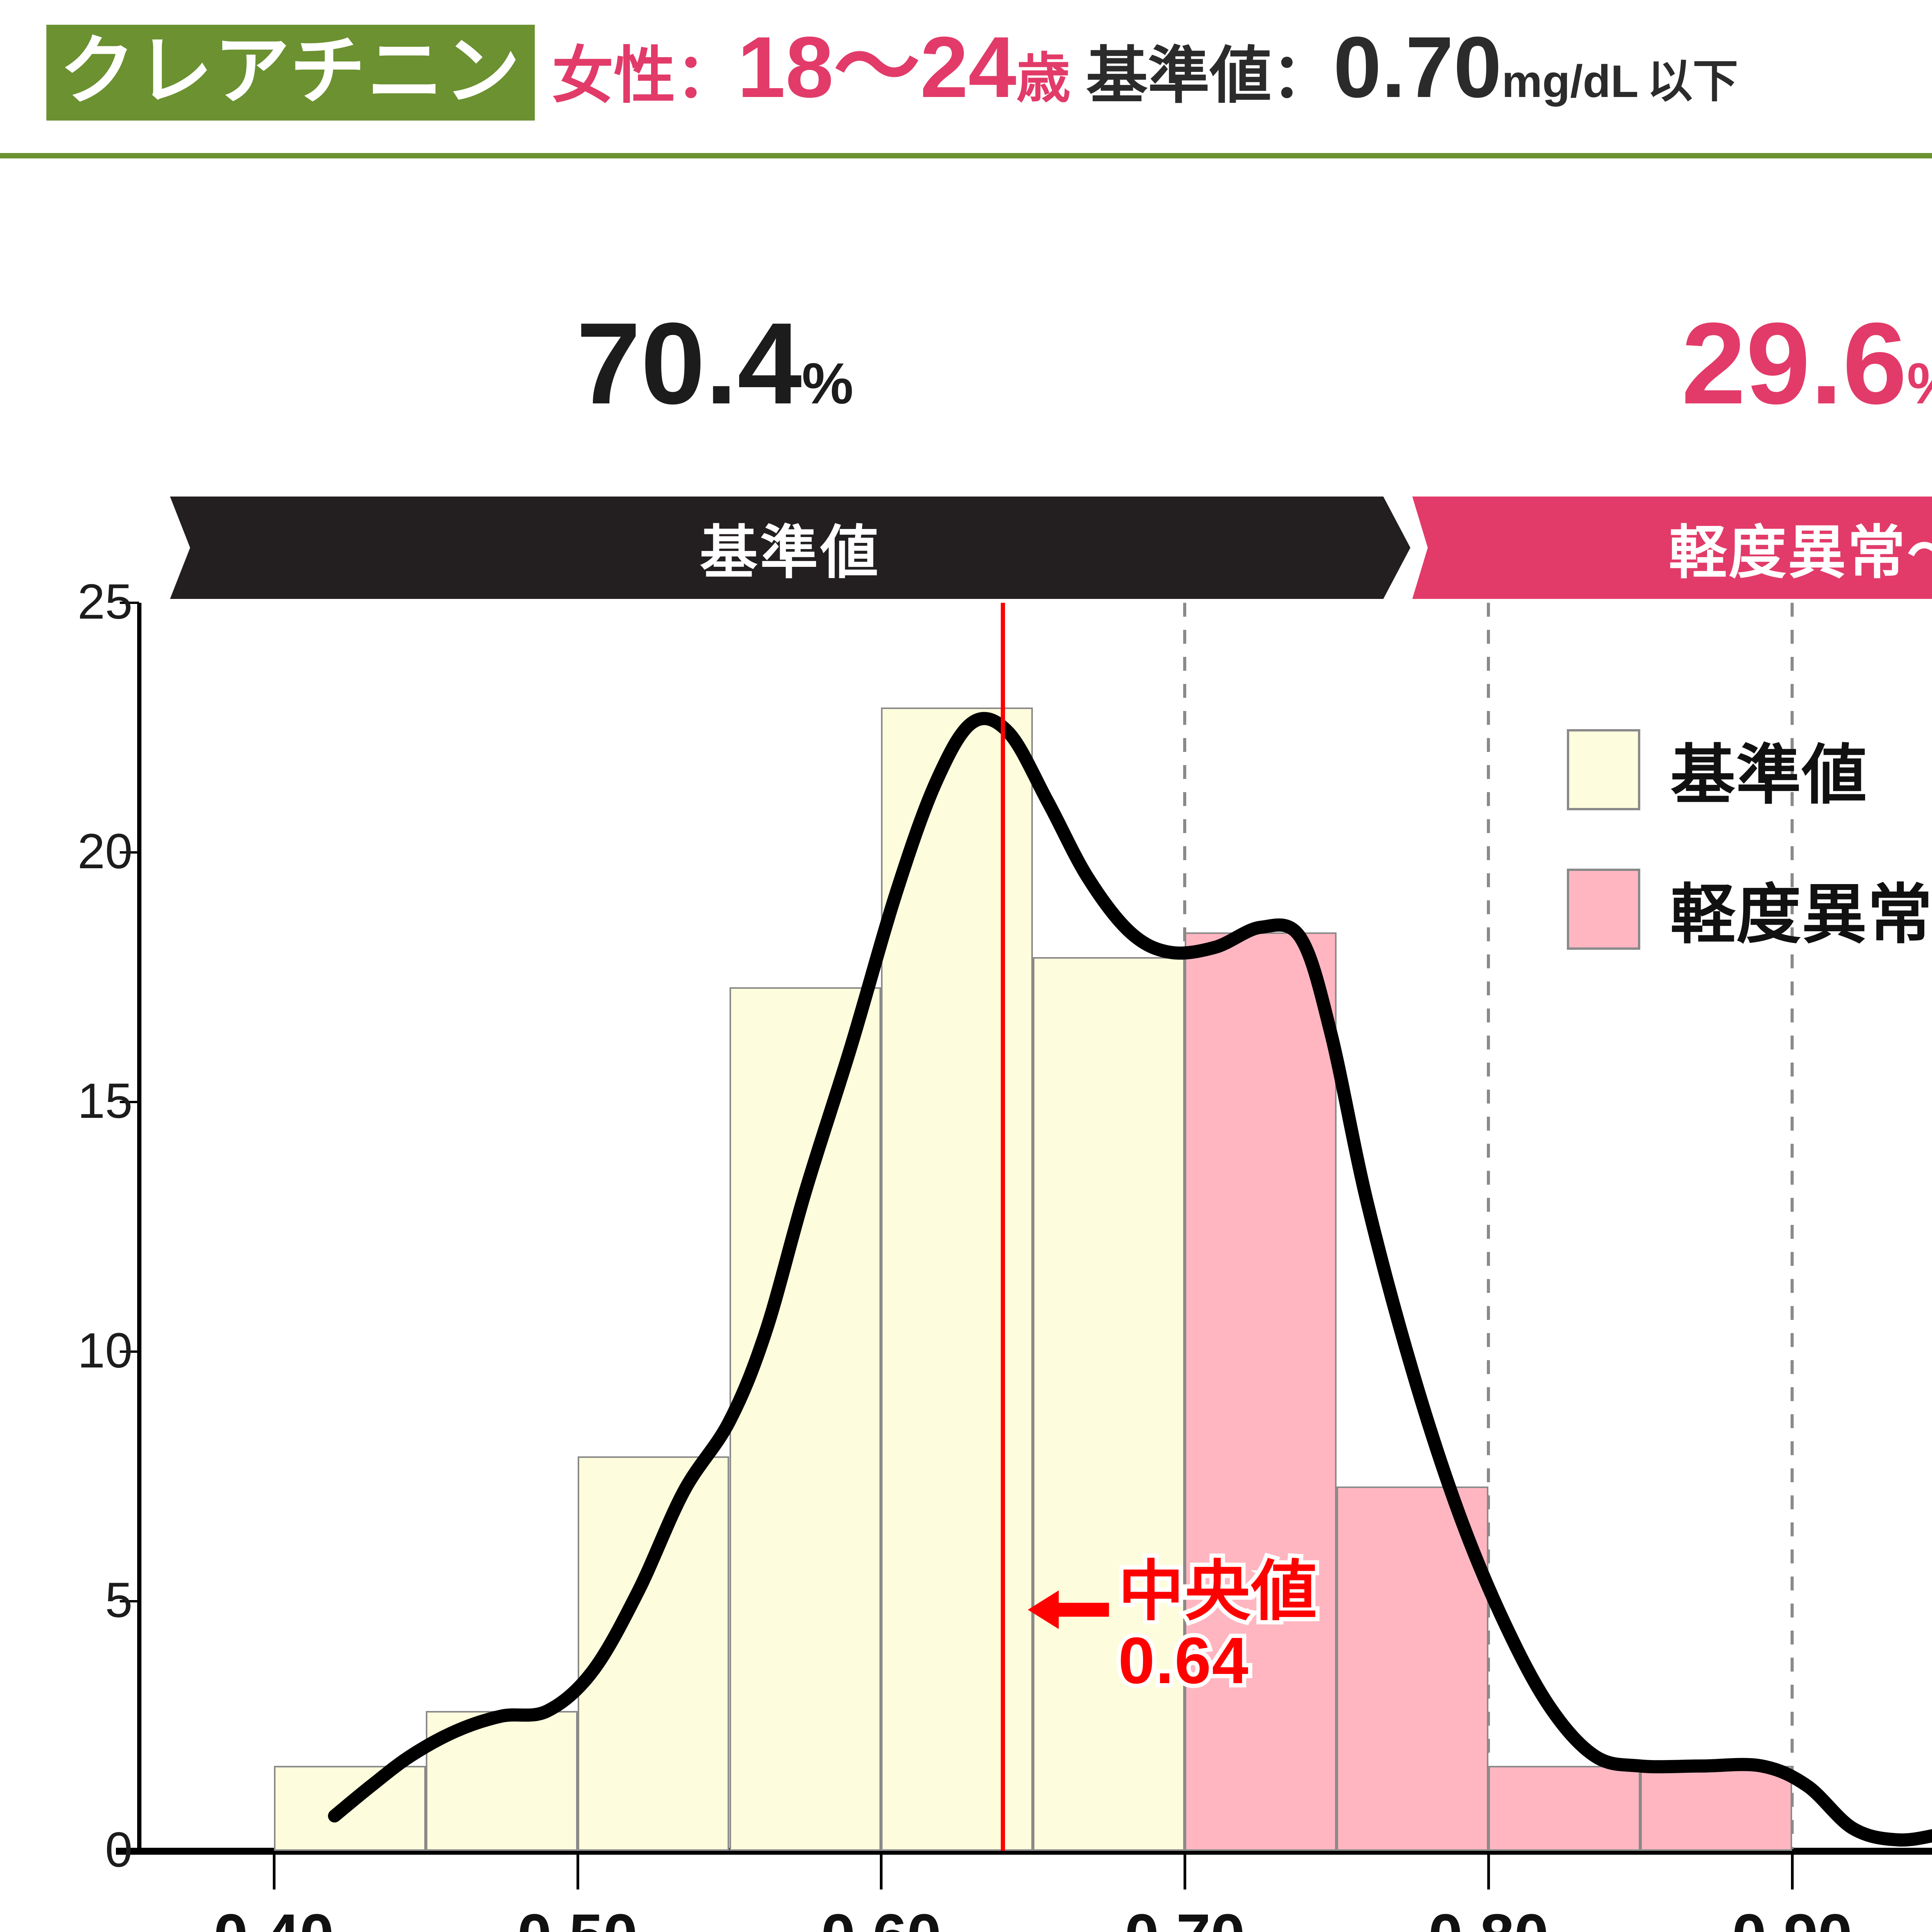 This screenshot has height=1932, width=1932. I want to click on sex-colon: ：, so click(706, 75).